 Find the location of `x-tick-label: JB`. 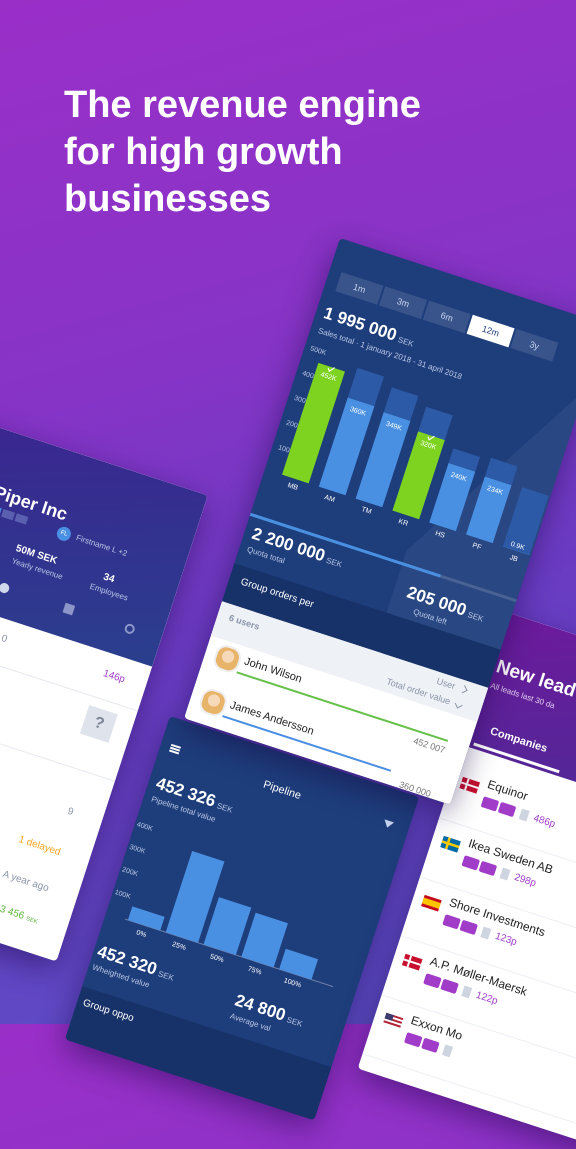

x-tick-label: JB is located at coordinates (514, 558).